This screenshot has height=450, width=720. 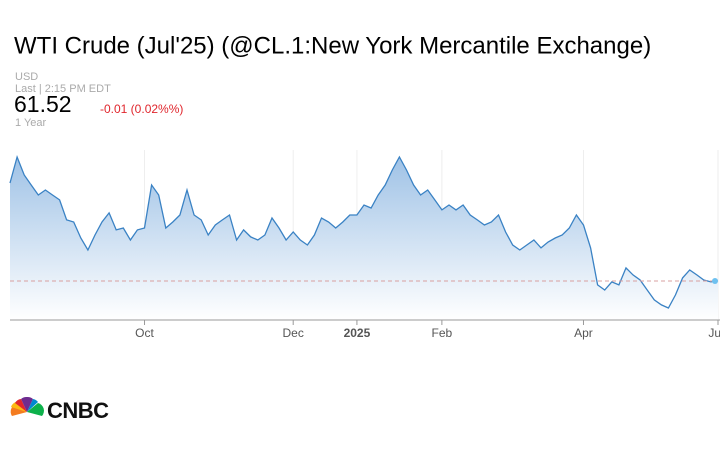 I want to click on x-tick-label: Feb, so click(x=442, y=333).